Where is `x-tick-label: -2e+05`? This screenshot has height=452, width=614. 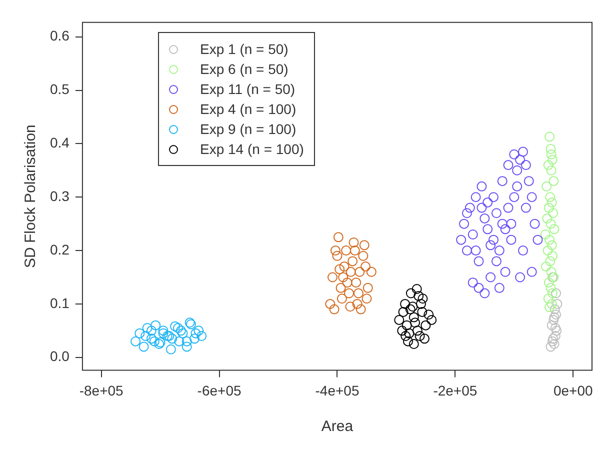
x-tick-label: -2e+05 is located at coordinates (455, 390).